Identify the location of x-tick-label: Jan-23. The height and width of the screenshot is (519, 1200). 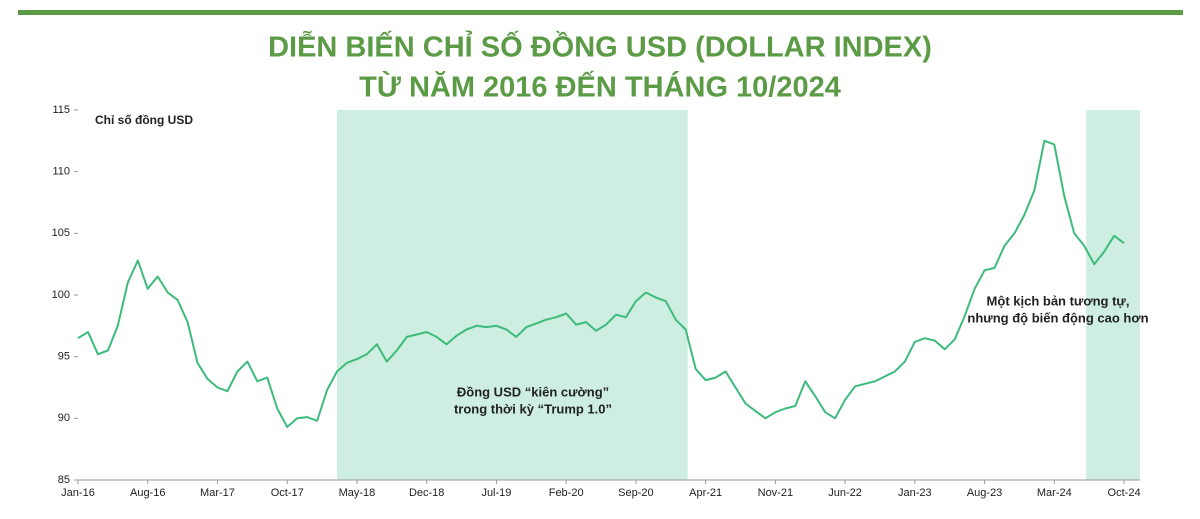
(915, 493).